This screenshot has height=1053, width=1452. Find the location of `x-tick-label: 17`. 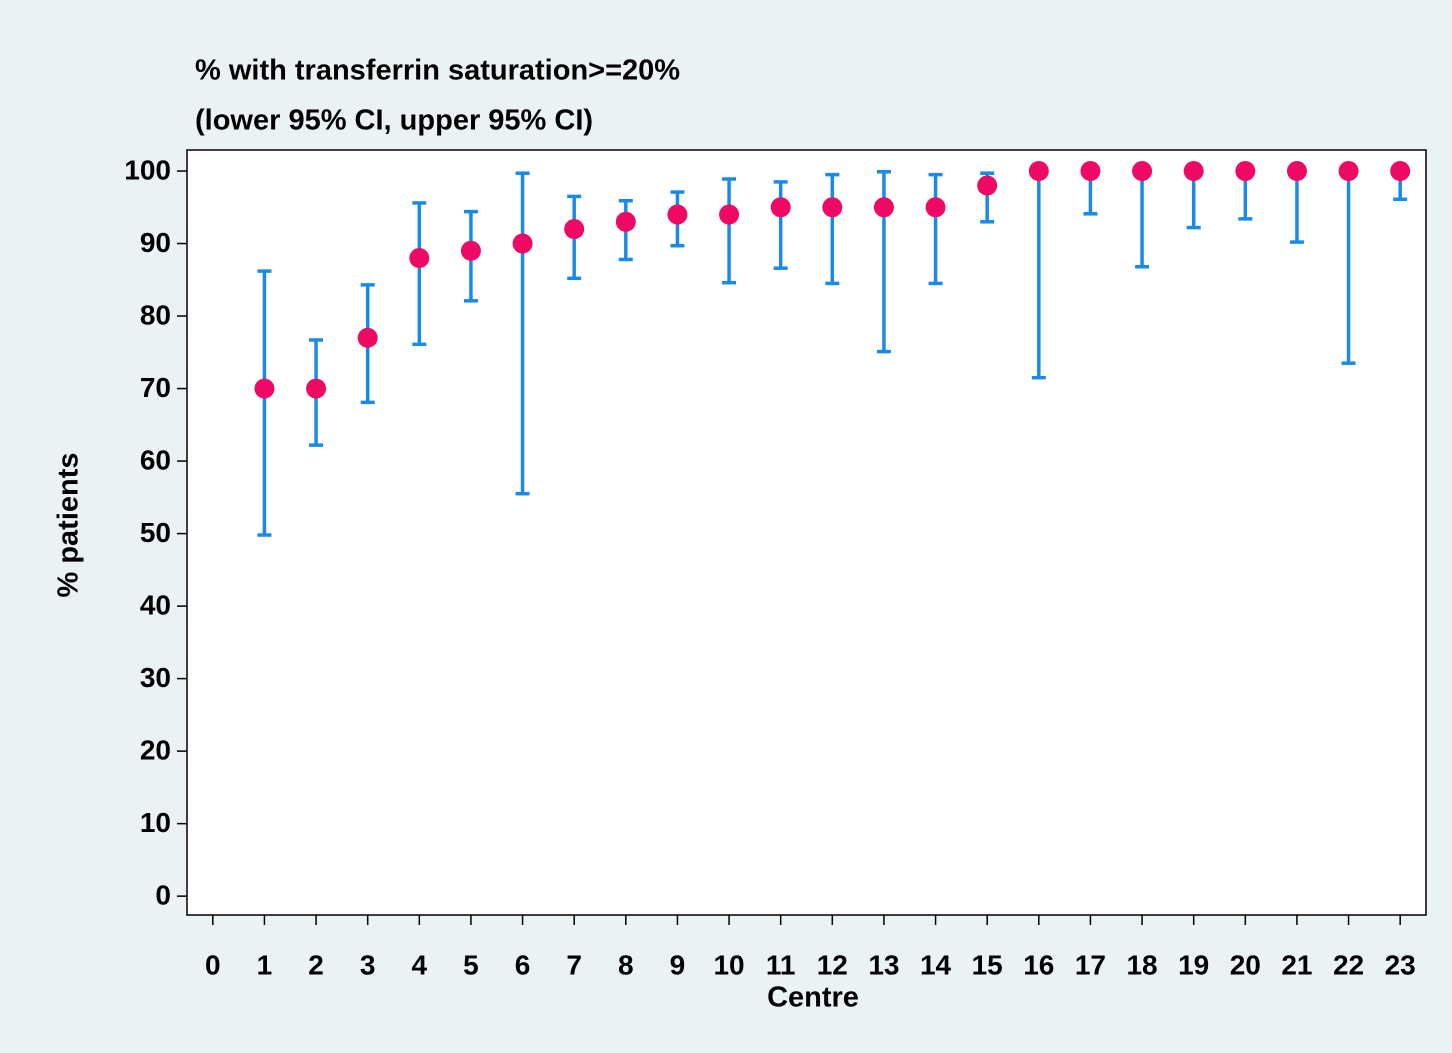

x-tick-label: 17 is located at coordinates (1090, 964).